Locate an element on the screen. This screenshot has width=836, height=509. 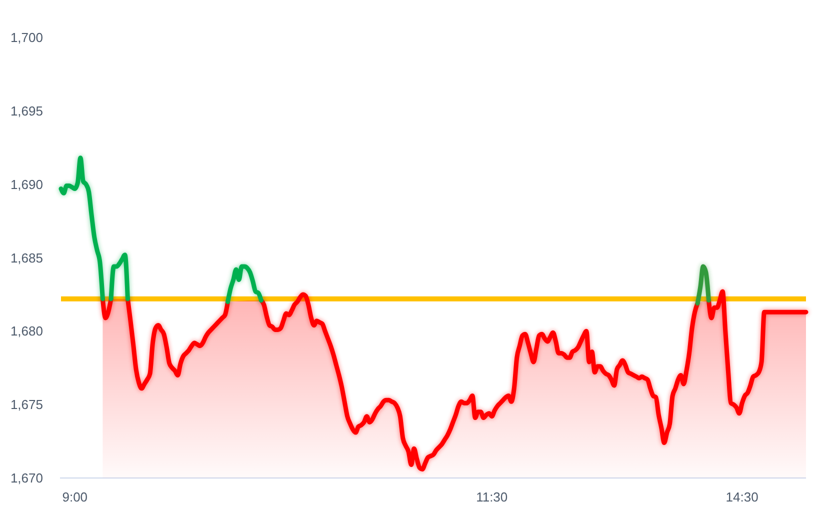
y-tick-label: 1,685 is located at coordinates (26, 258).